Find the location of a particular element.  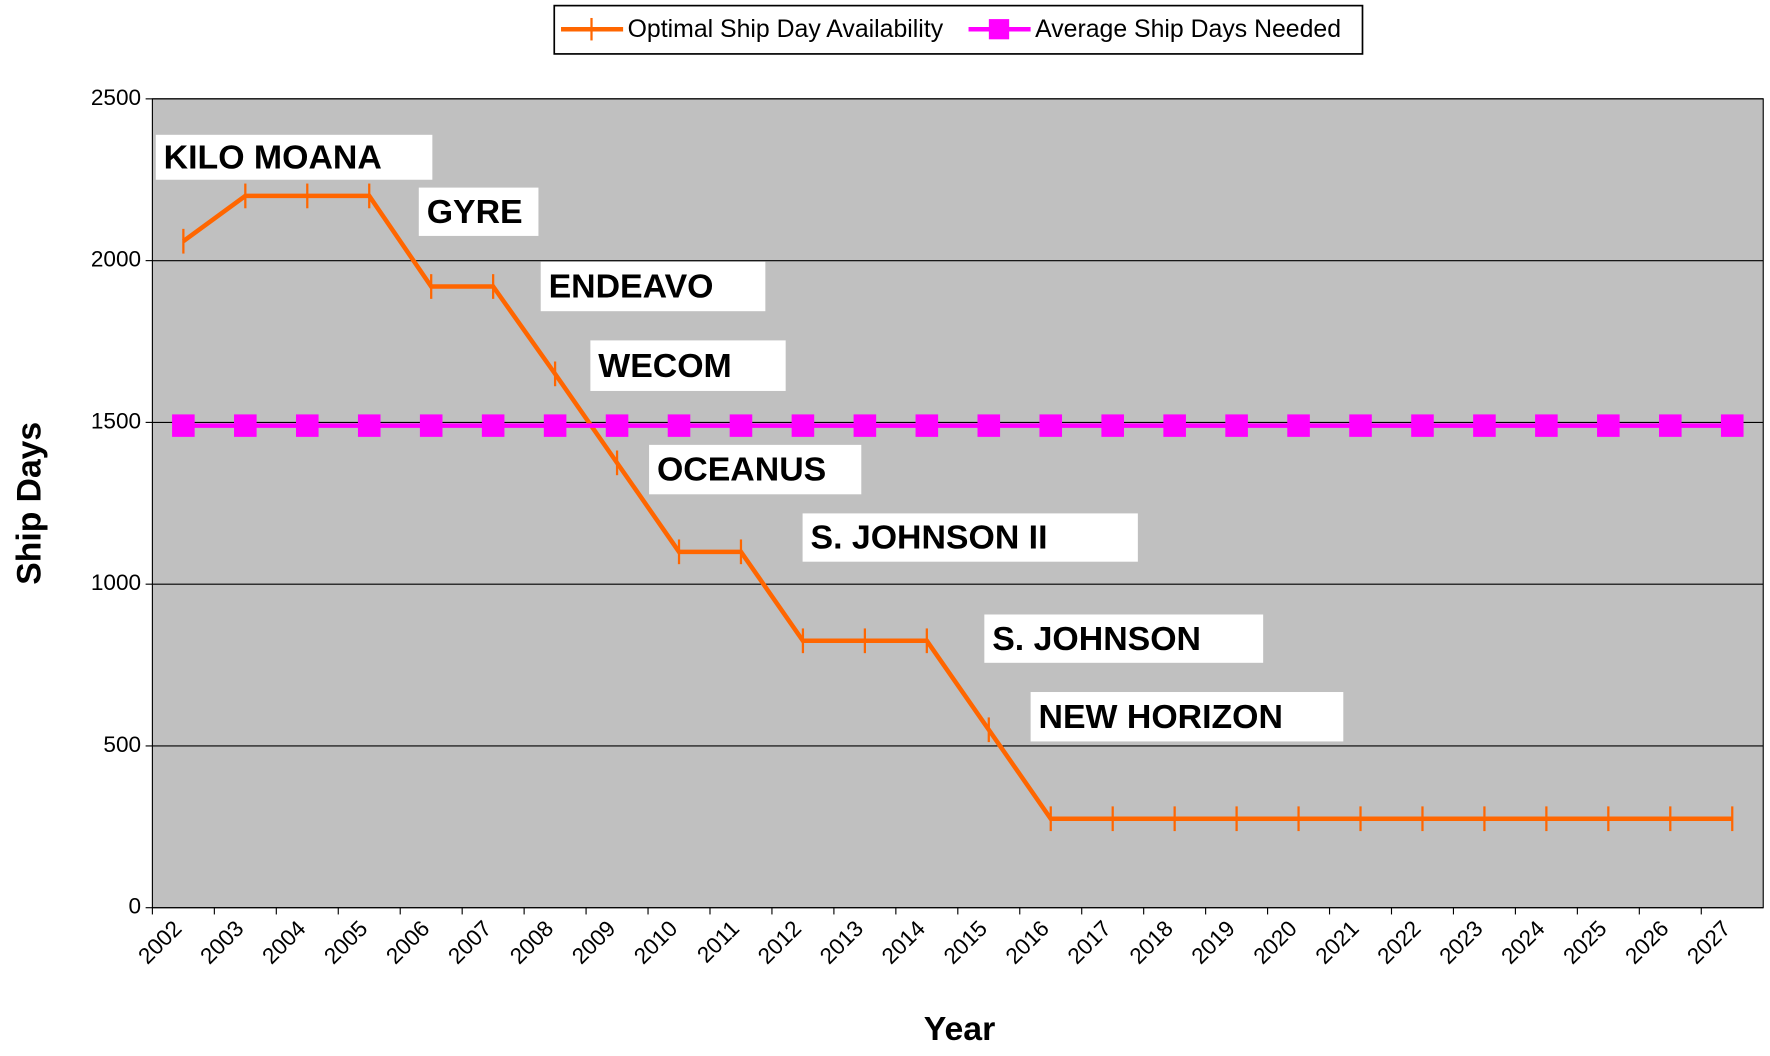

y-tick-label: 2000 is located at coordinates (116, 259).